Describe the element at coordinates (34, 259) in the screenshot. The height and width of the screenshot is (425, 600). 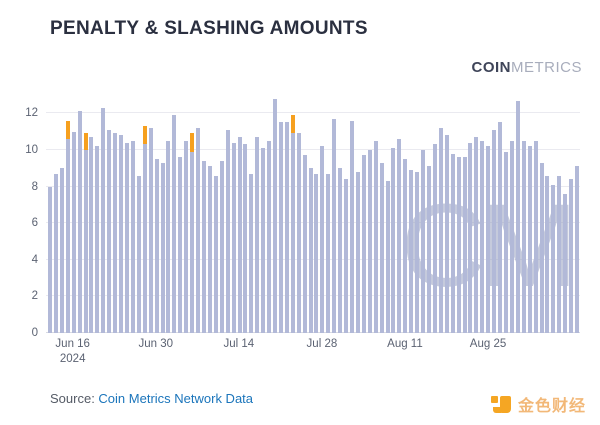
I see `y-tick-label: 4` at that location.